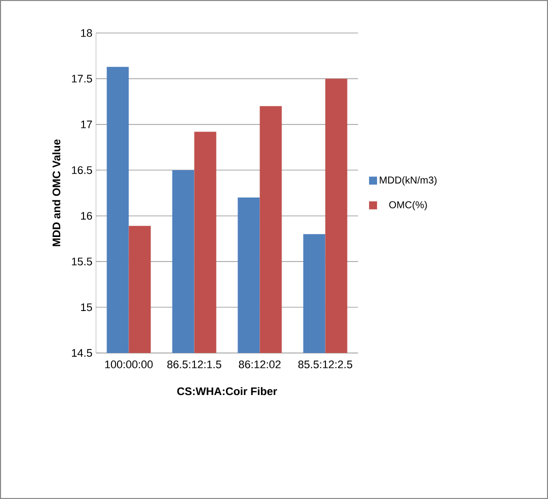 This screenshot has width=548, height=499. What do you see at coordinates (82, 353) in the screenshot?
I see `y-tick-label: 14.5` at bounding box center [82, 353].